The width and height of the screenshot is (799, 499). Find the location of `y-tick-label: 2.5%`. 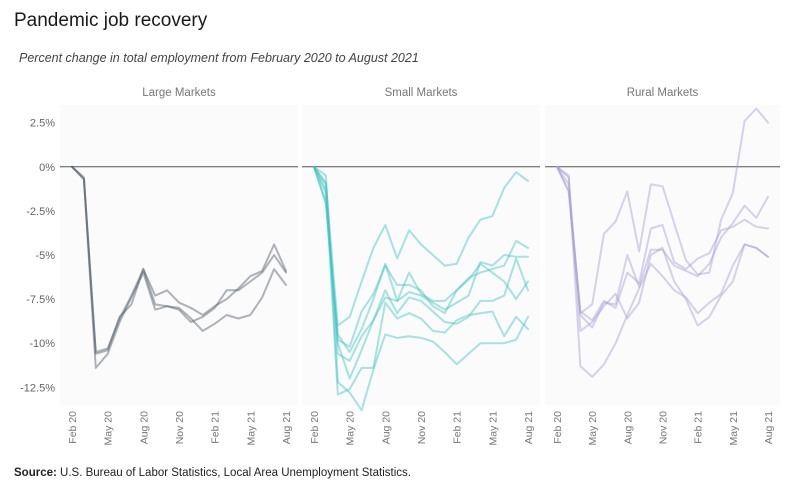

y-tick-label: 2.5% is located at coordinates (42, 124).